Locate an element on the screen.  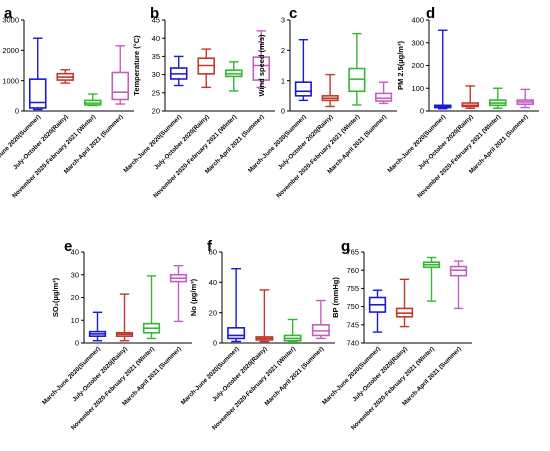
x-category-label: March-June 2020(Summer) is located at coordinates (210, 375).